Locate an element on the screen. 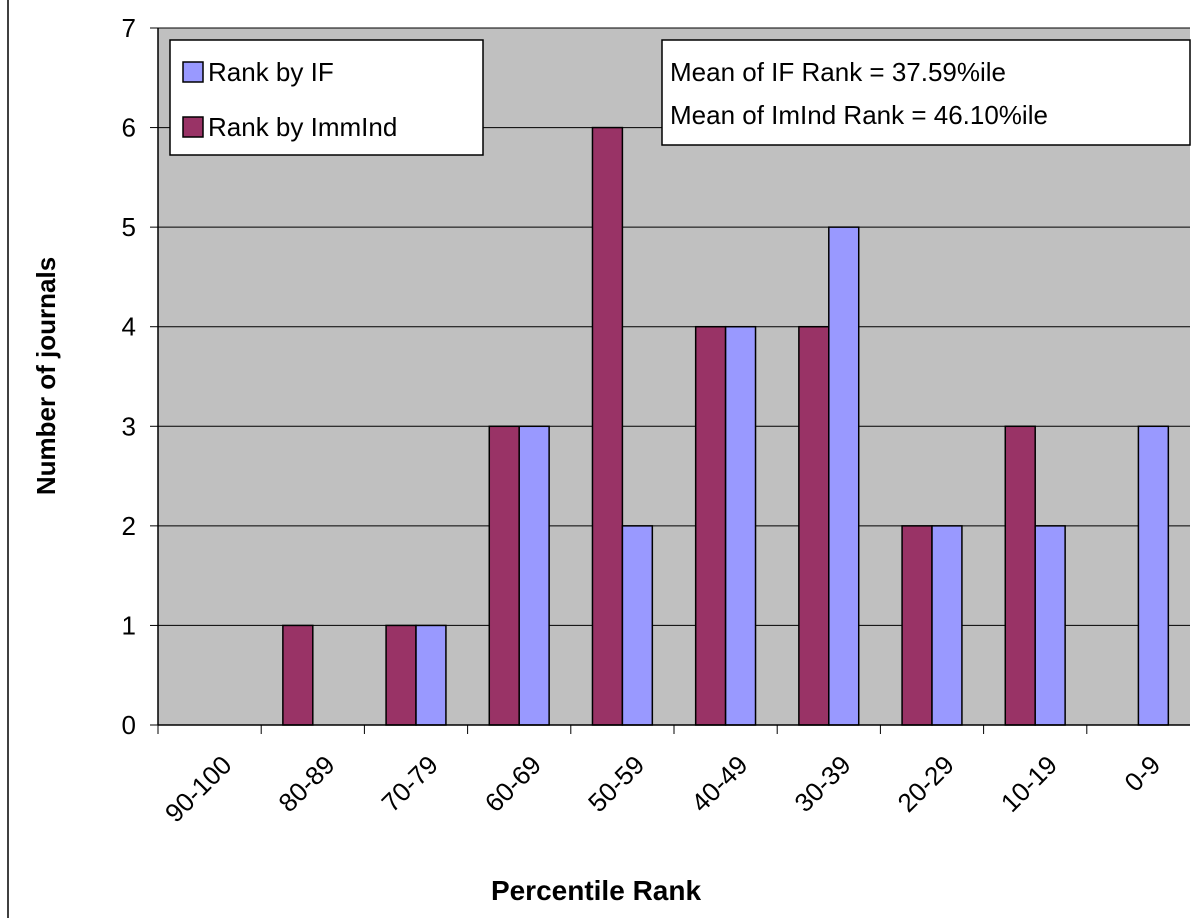 The image size is (1192, 918). x-tick-label: 50-59 is located at coordinates (616, 784).